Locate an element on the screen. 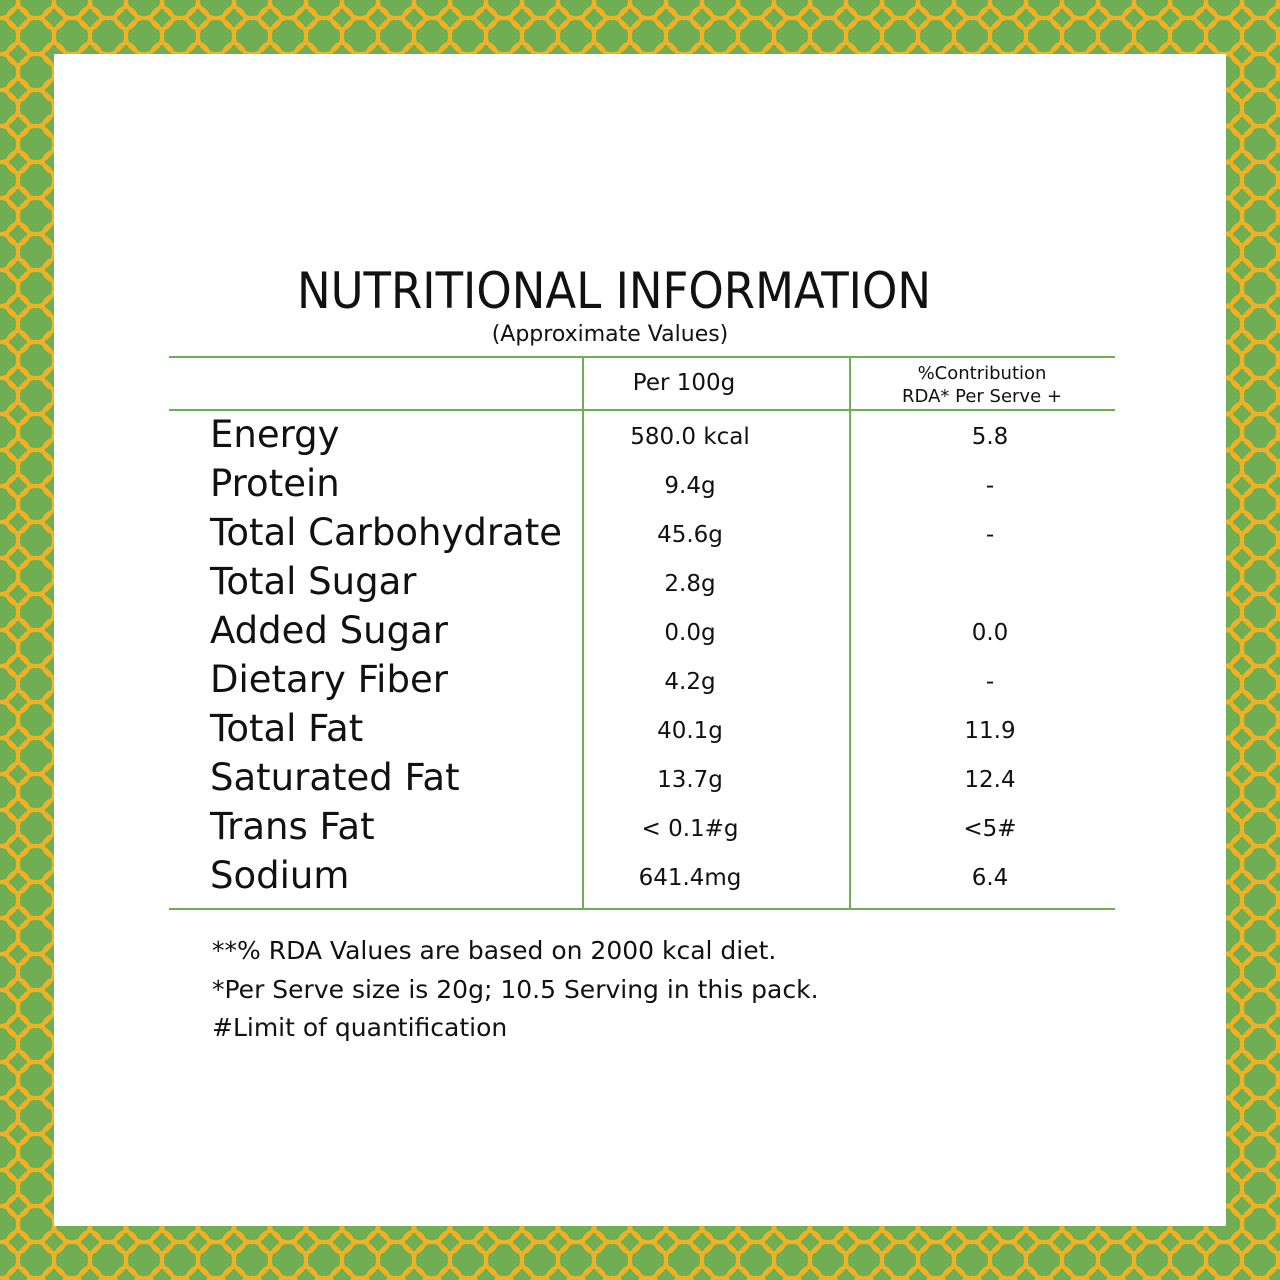 Image resolution: width=1280 pixels, height=1280 pixels. row-label: Energy is located at coordinates (275, 434).